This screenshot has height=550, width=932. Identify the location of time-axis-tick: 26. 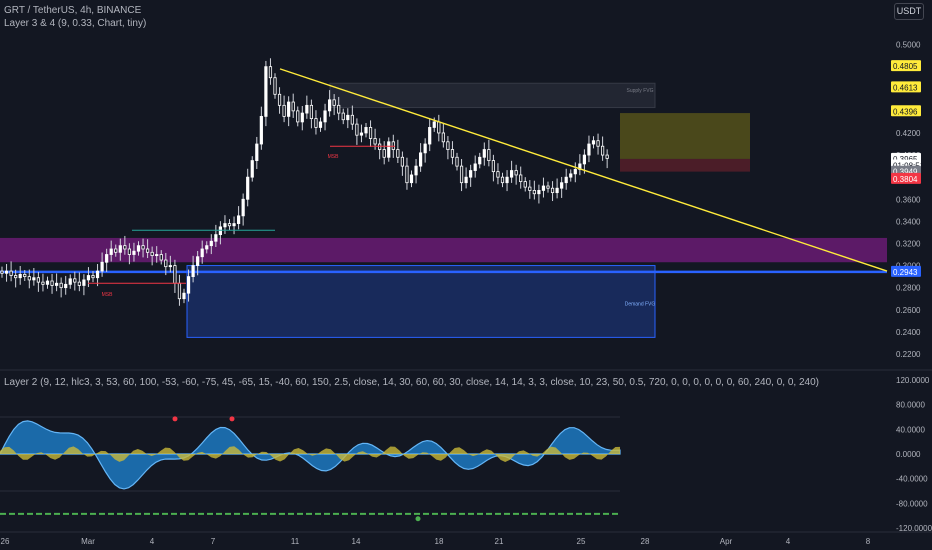
(5, 541).